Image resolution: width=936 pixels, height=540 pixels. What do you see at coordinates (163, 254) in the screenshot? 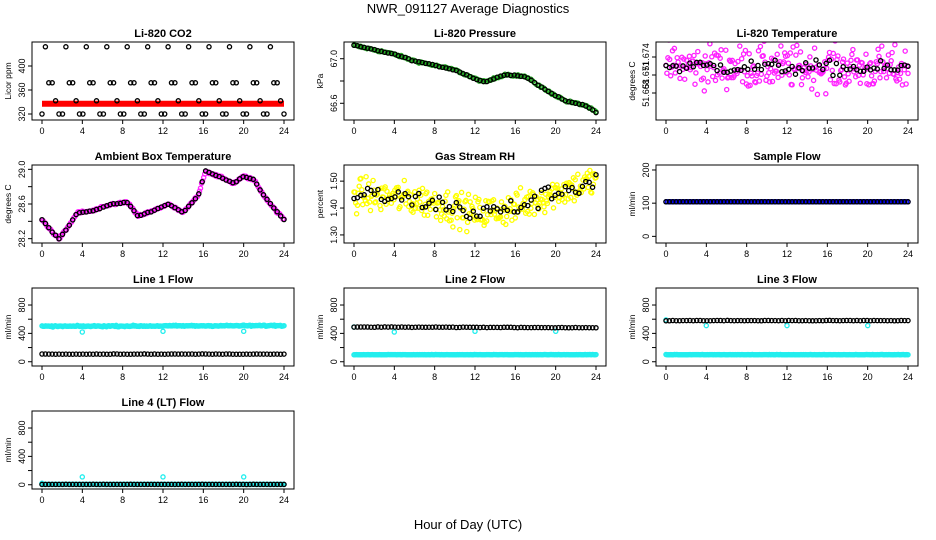
I see `x-tick-label: 12` at bounding box center [163, 254].